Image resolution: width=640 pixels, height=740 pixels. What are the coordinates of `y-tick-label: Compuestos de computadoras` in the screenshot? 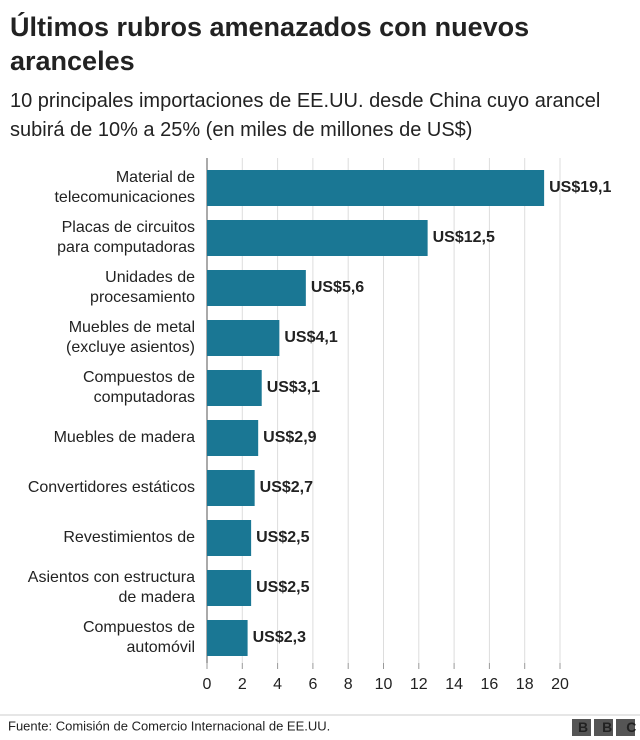 It's located at (139, 387).